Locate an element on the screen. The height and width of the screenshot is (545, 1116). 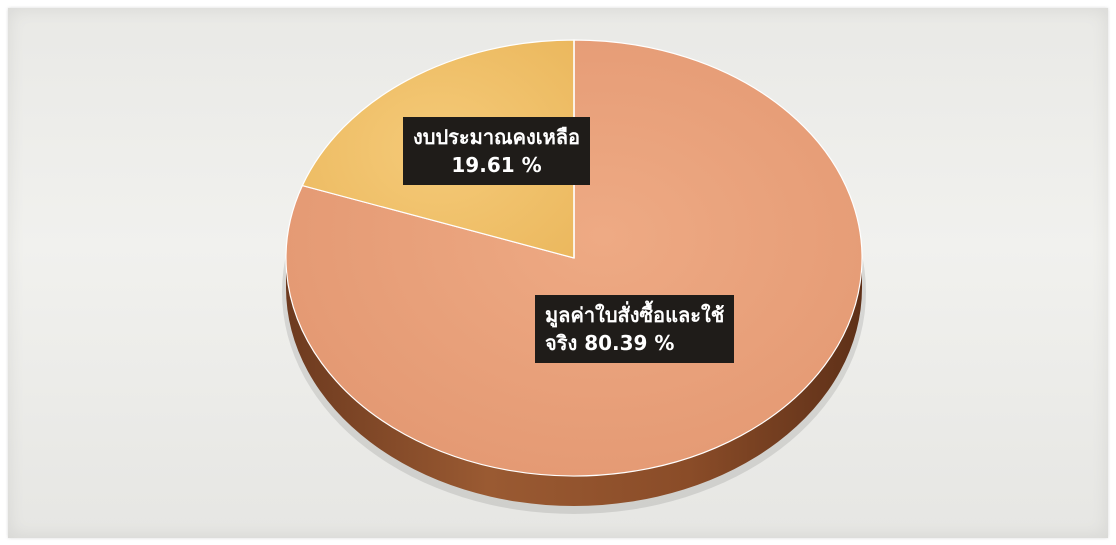
slice-label-used-line1: มูลค่าใบสั่งซื้อและใช้ is located at coordinates (635, 315).